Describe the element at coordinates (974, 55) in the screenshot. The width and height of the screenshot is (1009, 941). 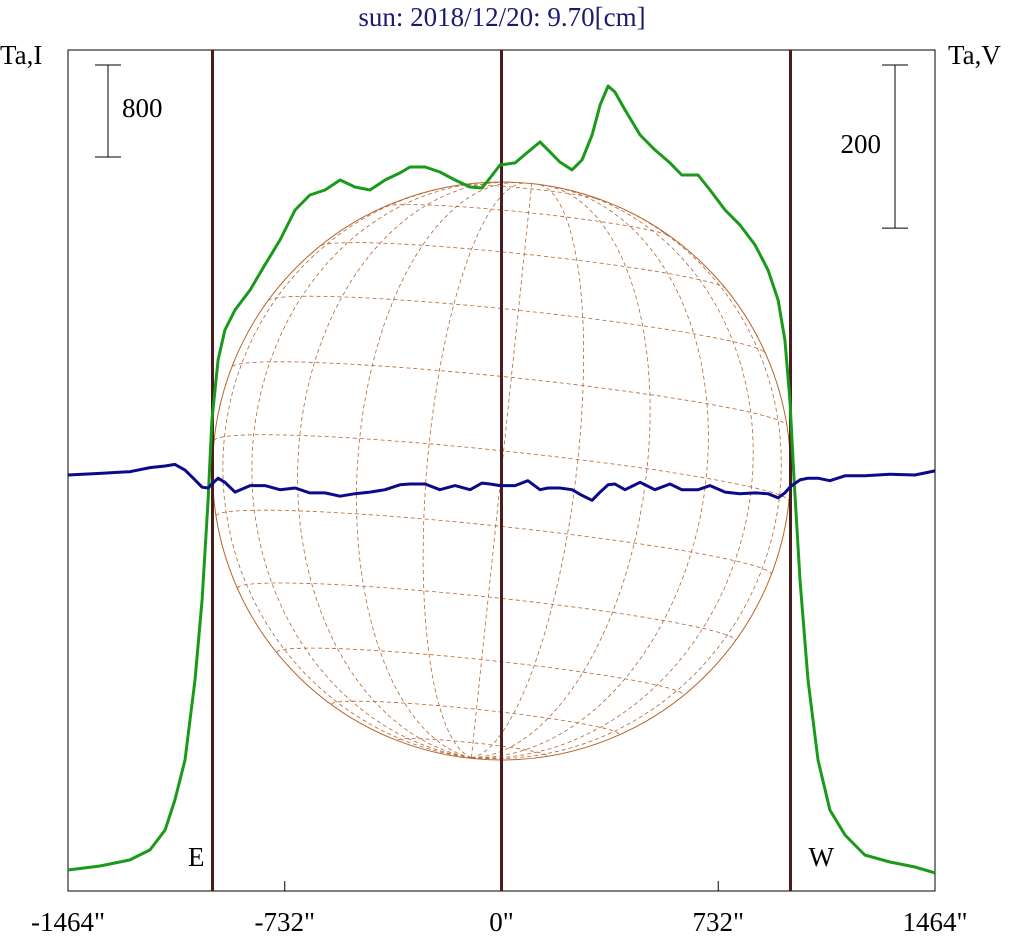
I see `y2-axis-label: Ta,V` at that location.